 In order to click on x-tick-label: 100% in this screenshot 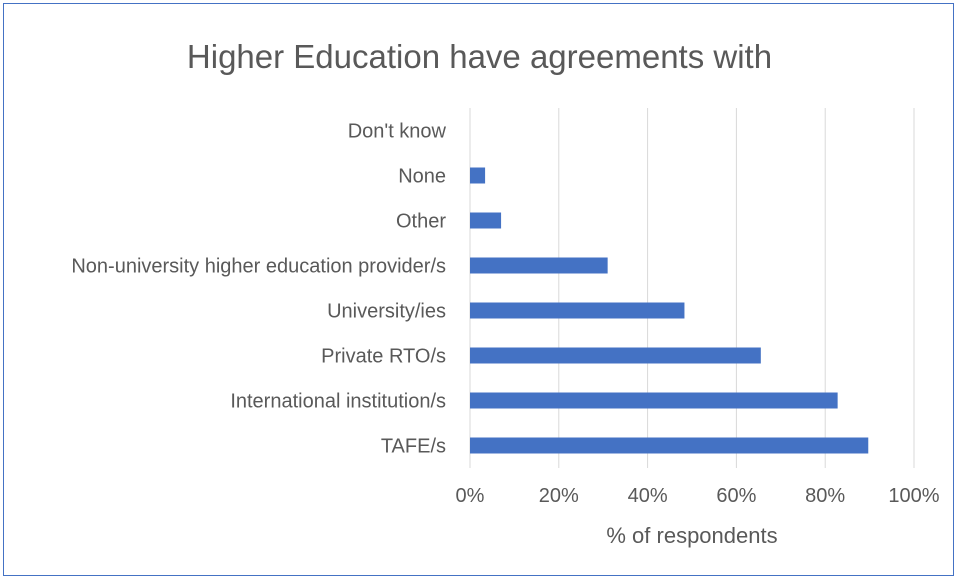, I will do `click(913, 496)`.